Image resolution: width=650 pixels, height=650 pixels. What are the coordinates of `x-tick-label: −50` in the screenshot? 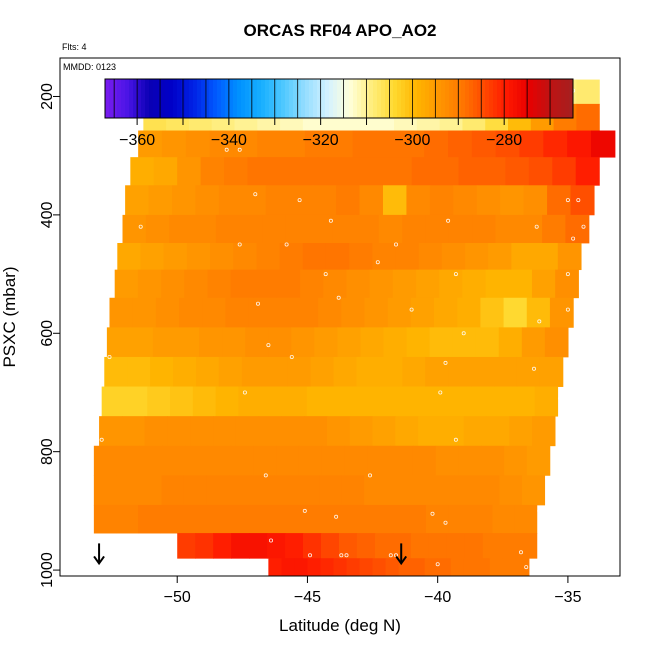 It's located at (177, 597).